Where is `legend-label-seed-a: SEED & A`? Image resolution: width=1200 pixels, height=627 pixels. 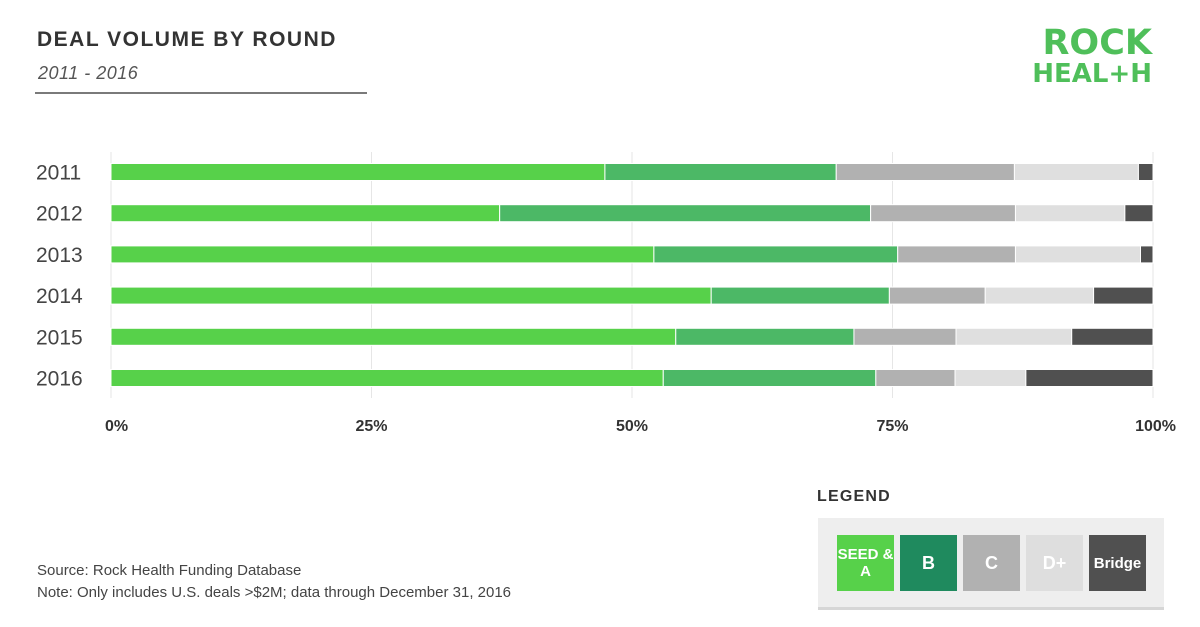
legend-label-seed-a: SEED & A is located at coordinates (865, 563).